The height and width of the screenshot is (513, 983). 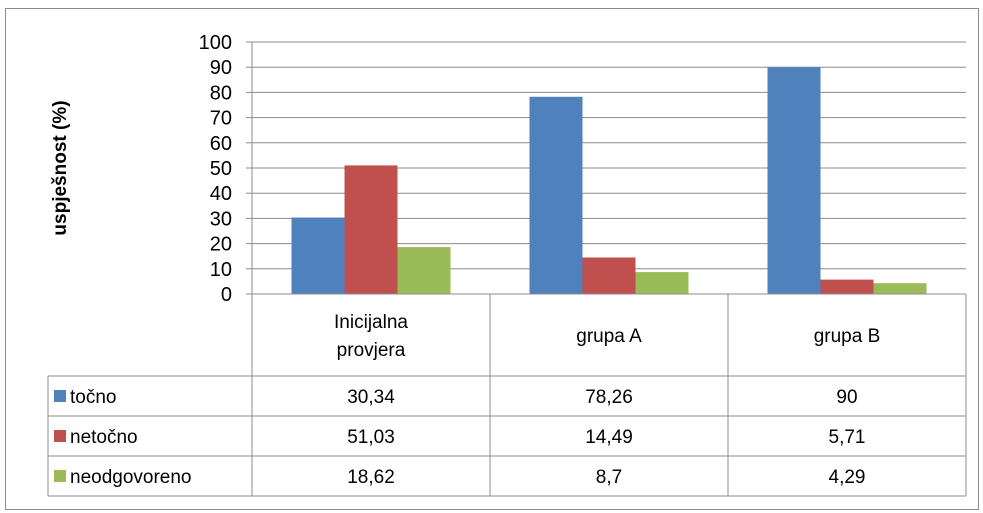 What do you see at coordinates (846, 397) in the screenshot?
I see `data-label: 90` at bounding box center [846, 397].